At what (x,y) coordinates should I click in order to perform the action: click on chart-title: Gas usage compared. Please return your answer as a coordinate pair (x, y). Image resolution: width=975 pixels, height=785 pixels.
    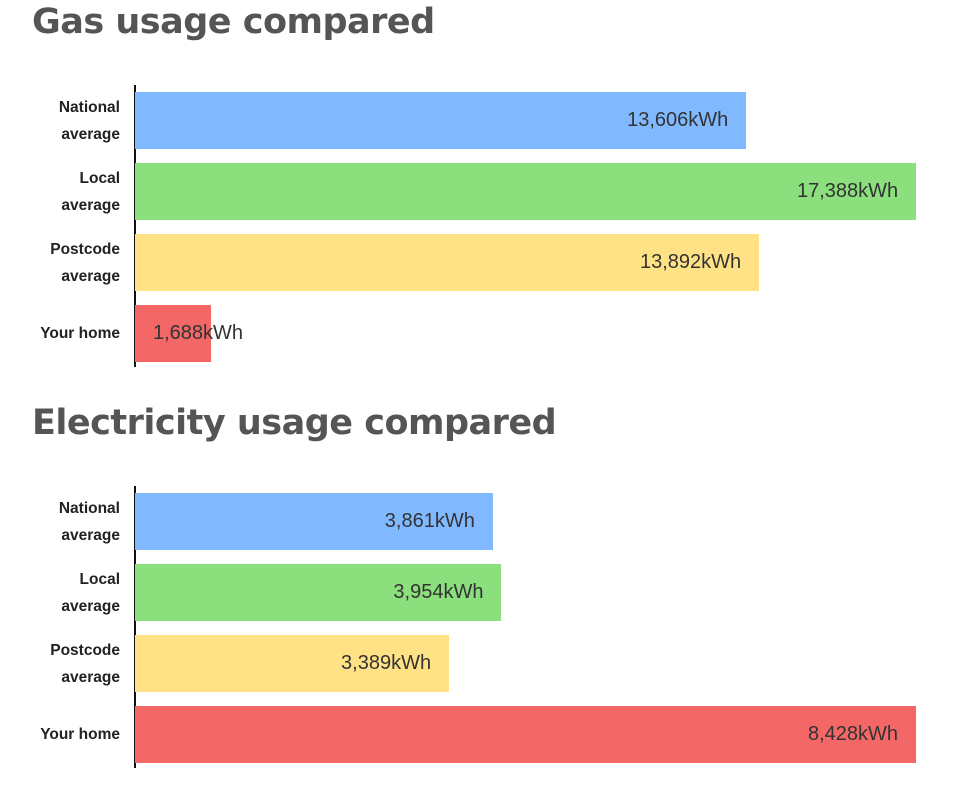
    Looking at the image, I should click on (233, 22).